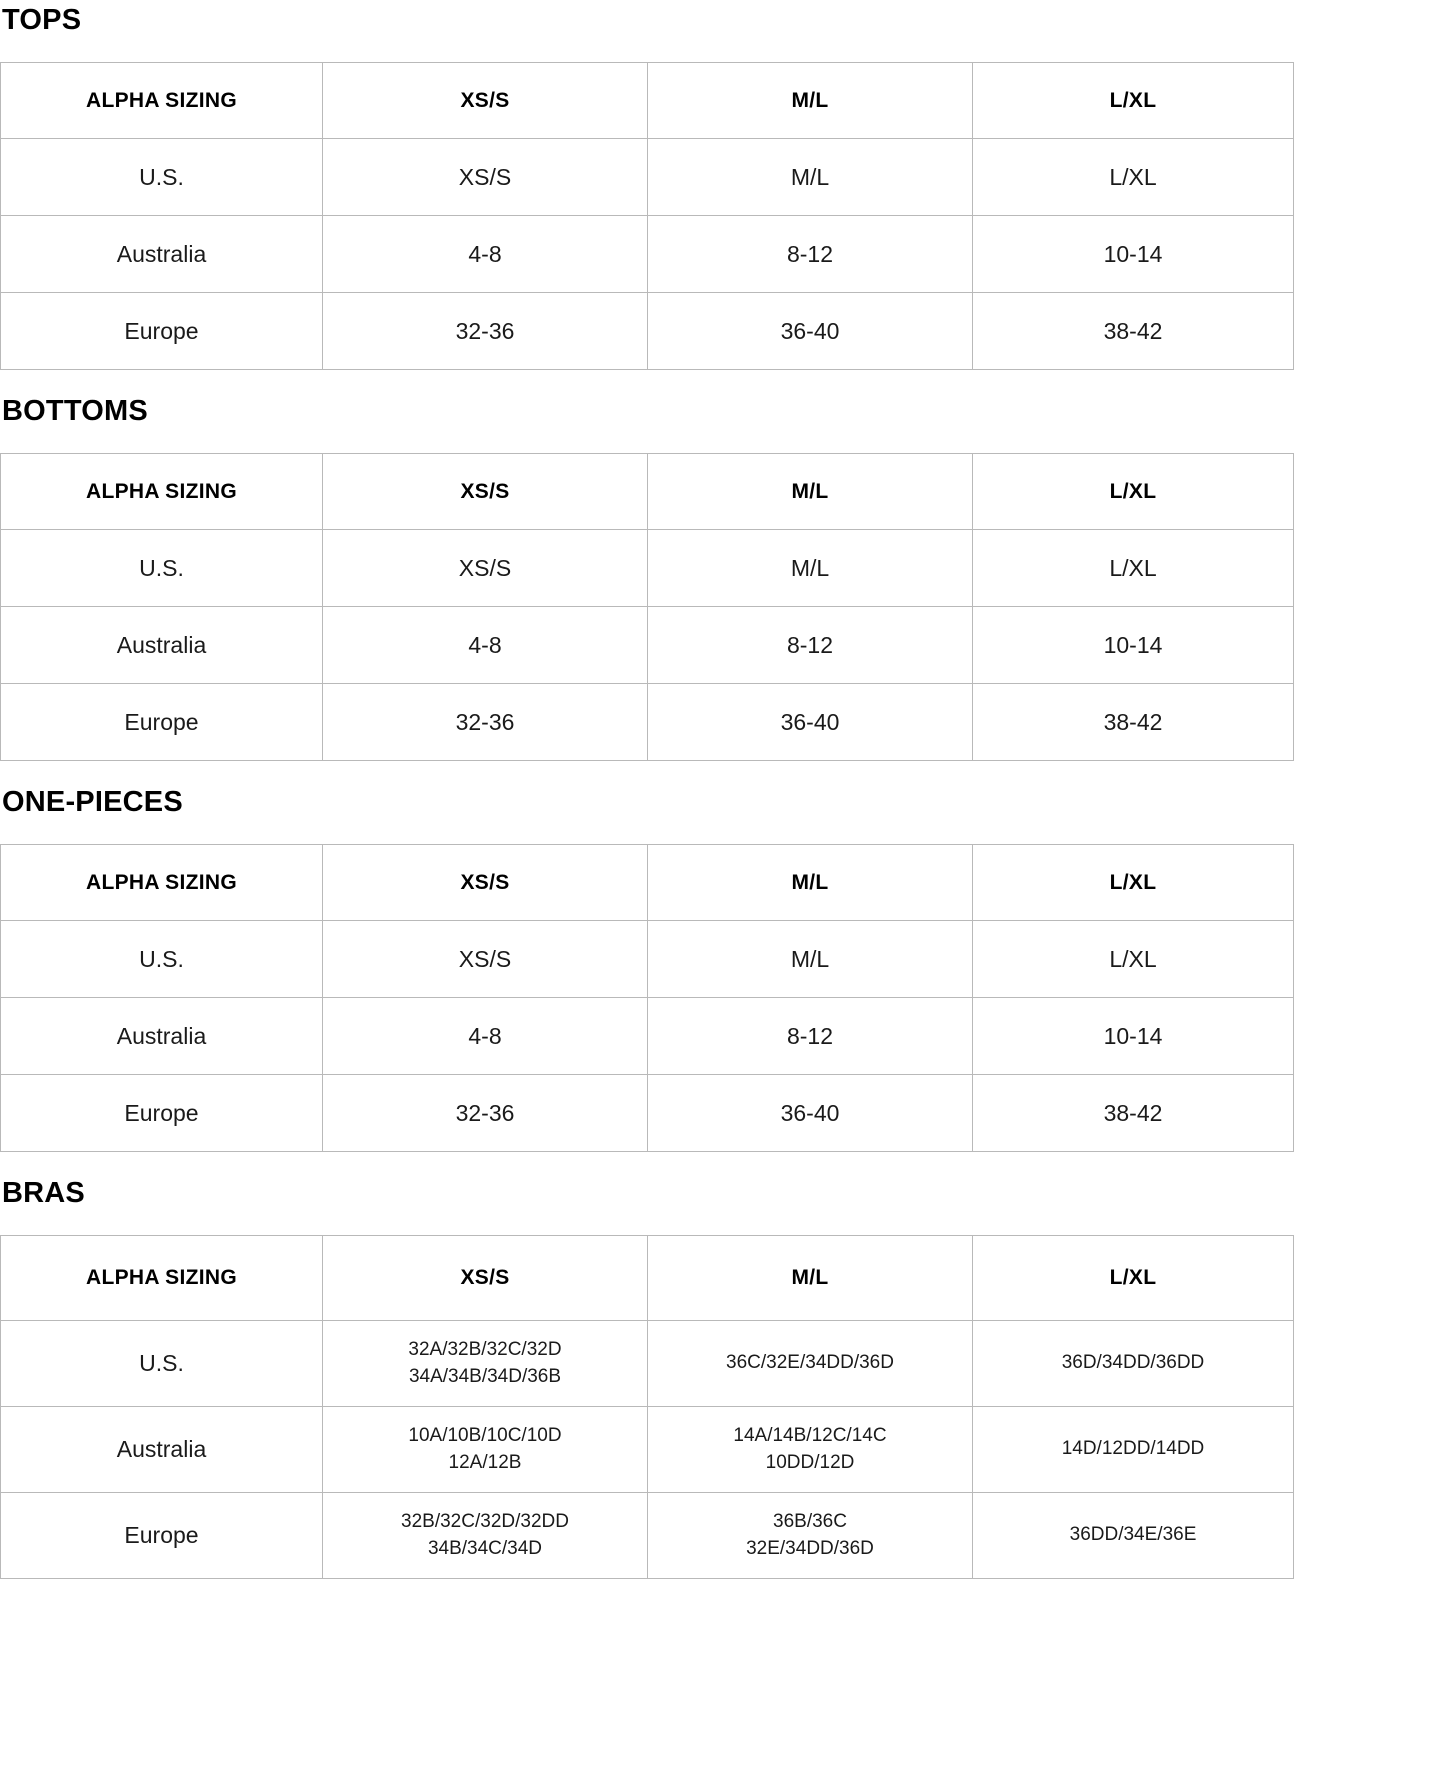  Describe the element at coordinates (485, 1449) in the screenshot. I see `cell-value: 10A/10B/10C/10D 12A/12B` at that location.